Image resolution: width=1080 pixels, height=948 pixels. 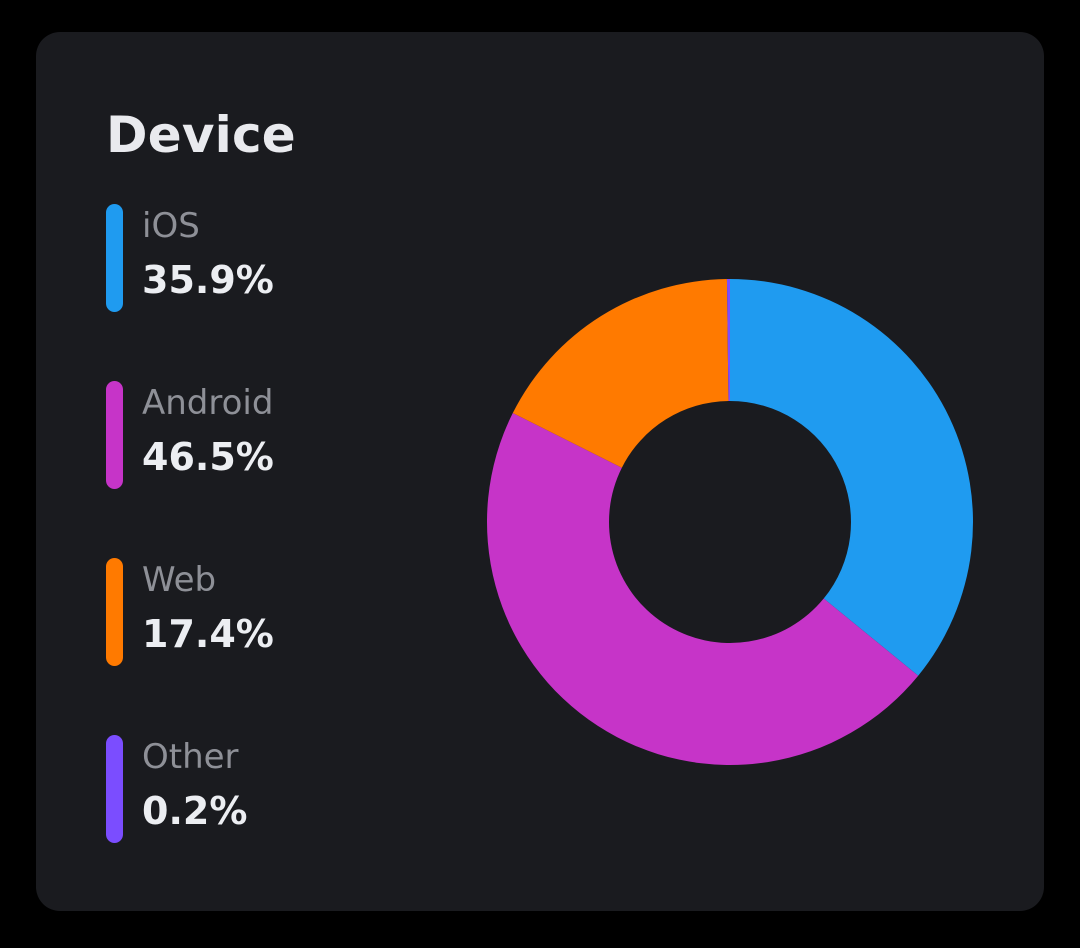 I want to click on legend-value-other: 0.2%, so click(x=195, y=811).